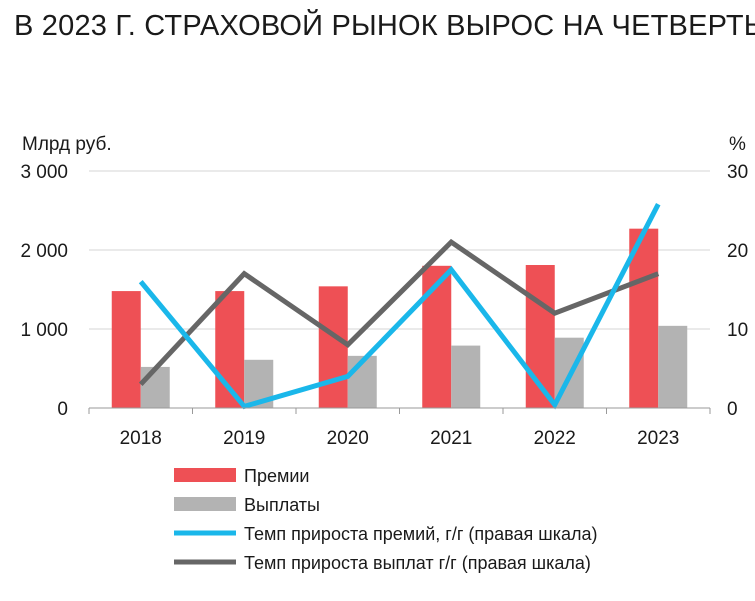 This screenshot has height=601, width=755. What do you see at coordinates (44, 330) in the screenshot?
I see `y-left-tick-label: 1 000` at bounding box center [44, 330].